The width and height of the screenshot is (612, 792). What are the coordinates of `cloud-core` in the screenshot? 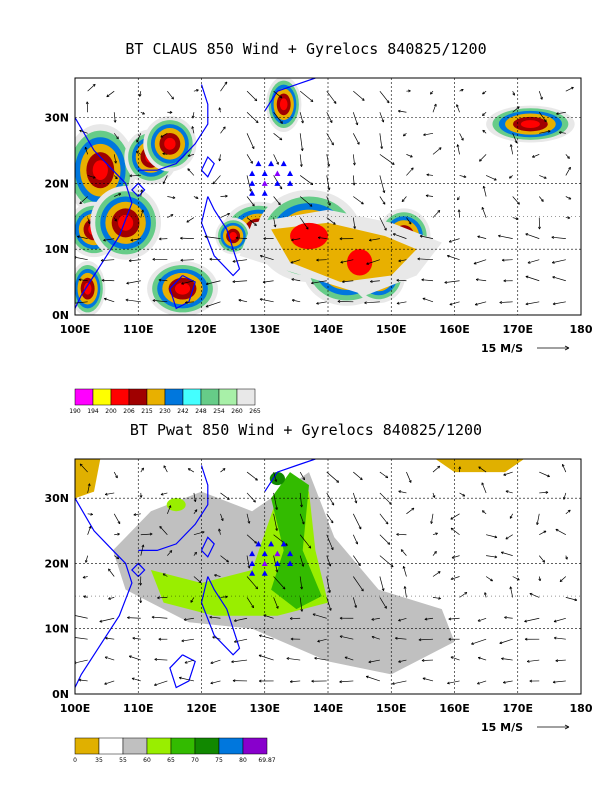 It's located at (309, 236).